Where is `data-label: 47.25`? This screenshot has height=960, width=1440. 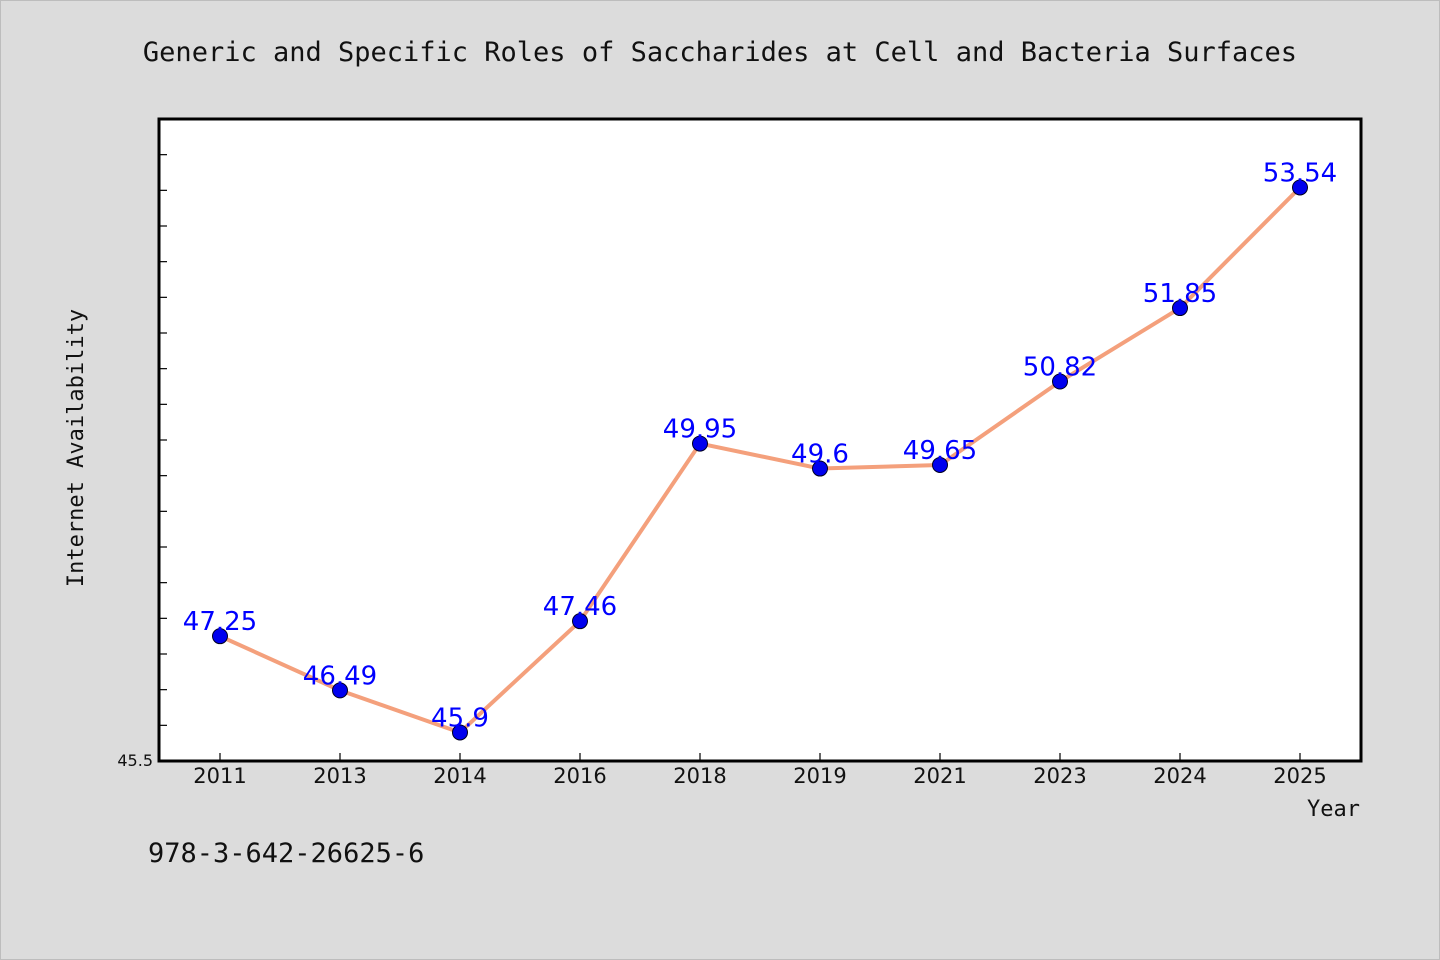 data-label: 47.25 is located at coordinates (220, 622).